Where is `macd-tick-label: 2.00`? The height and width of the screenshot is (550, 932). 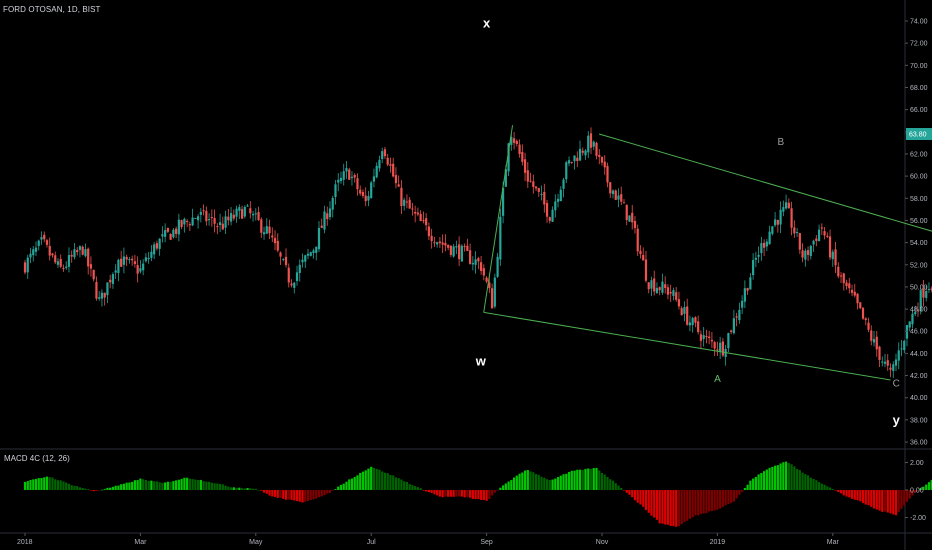
macd-tick-label: 2.00 is located at coordinates (917, 463).